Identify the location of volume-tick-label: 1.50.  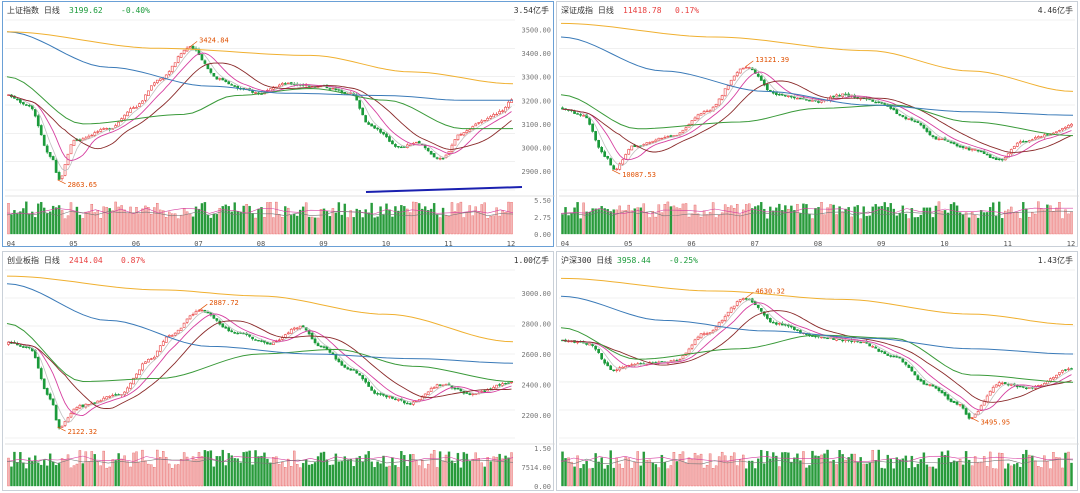
(542, 449).